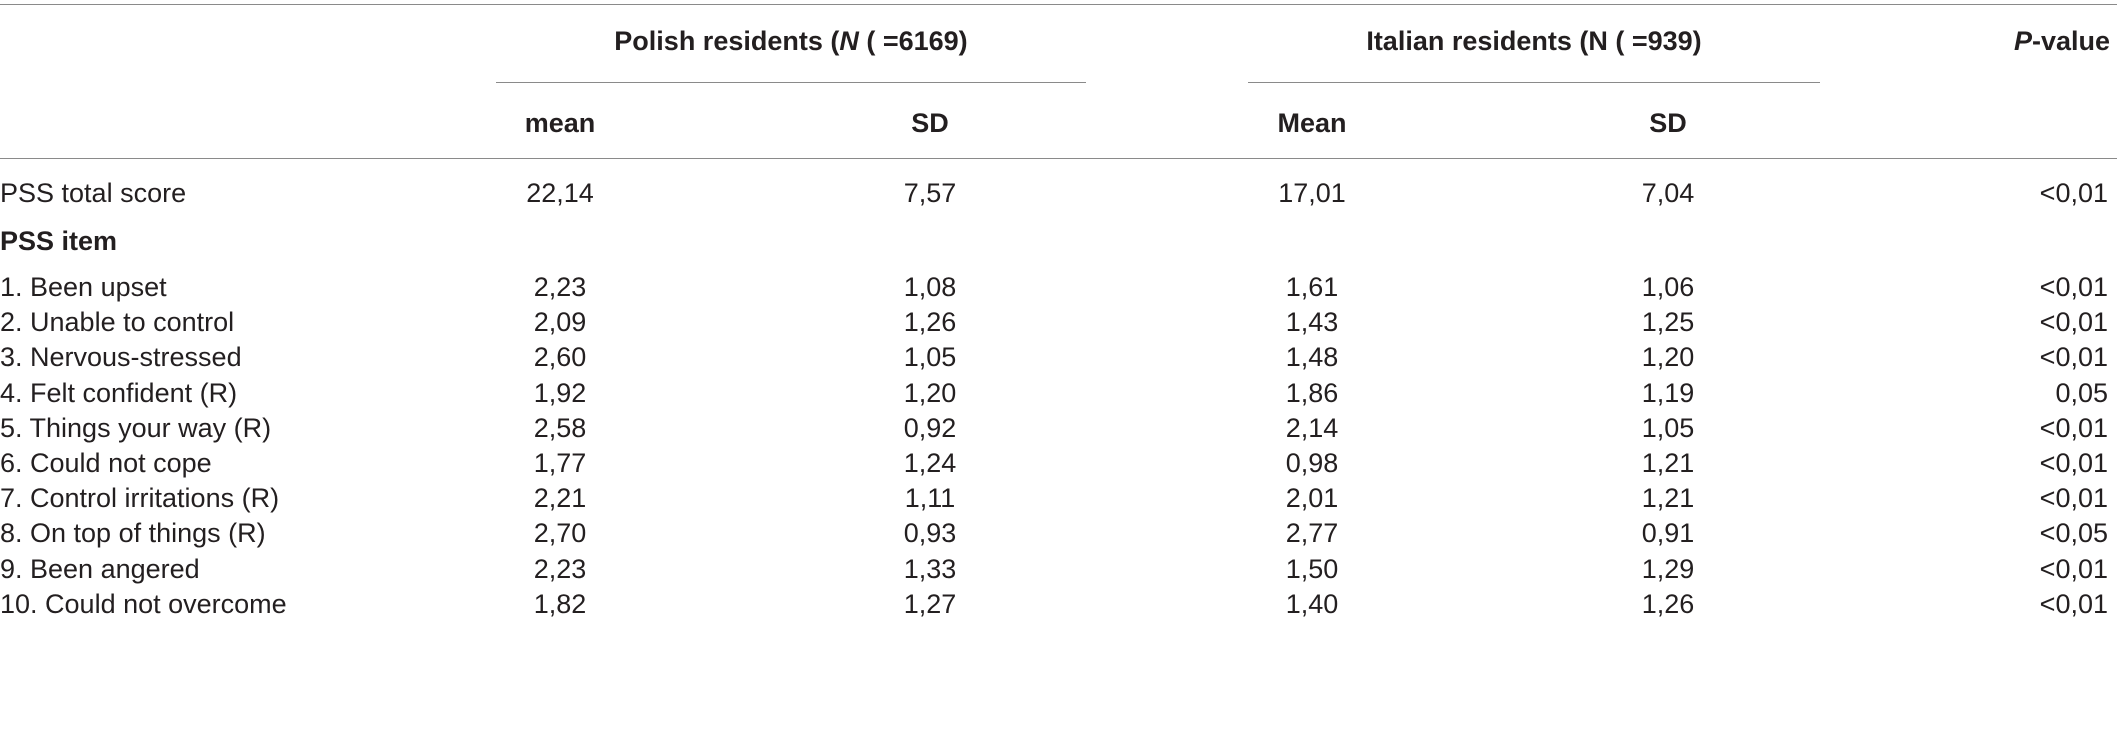 The height and width of the screenshot is (734, 2117). What do you see at coordinates (849, 41) in the screenshot?
I see `polish-header-n: N` at bounding box center [849, 41].